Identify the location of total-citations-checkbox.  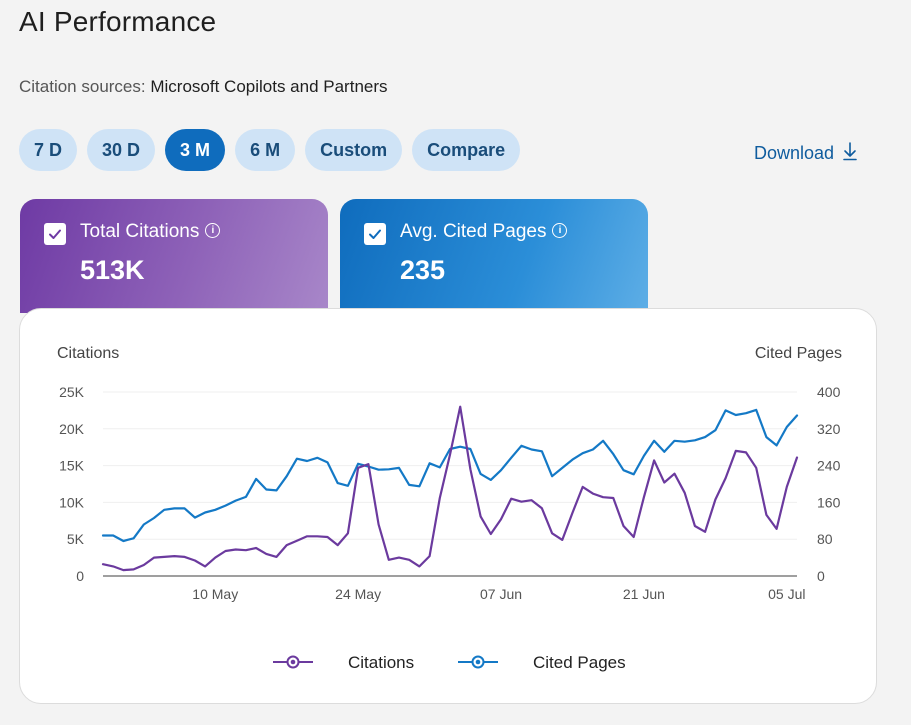
(55, 234).